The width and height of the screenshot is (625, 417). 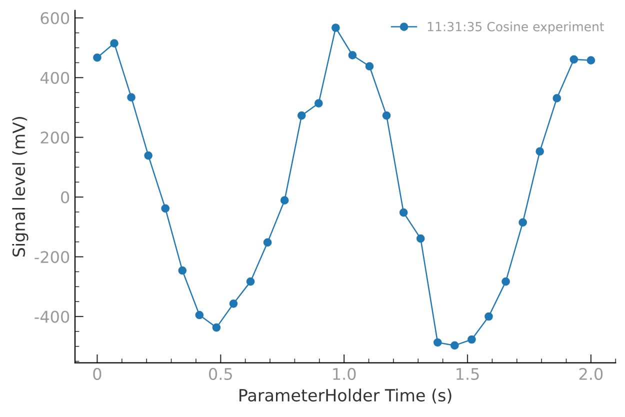 What do you see at coordinates (52, 257) in the screenshot?
I see `y-tick-label: -200` at bounding box center [52, 257].